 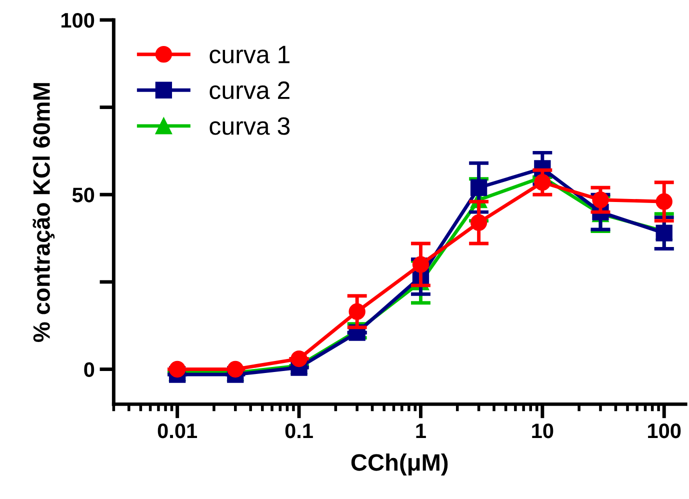 I want to click on x-tick-label: 10, so click(x=543, y=430).